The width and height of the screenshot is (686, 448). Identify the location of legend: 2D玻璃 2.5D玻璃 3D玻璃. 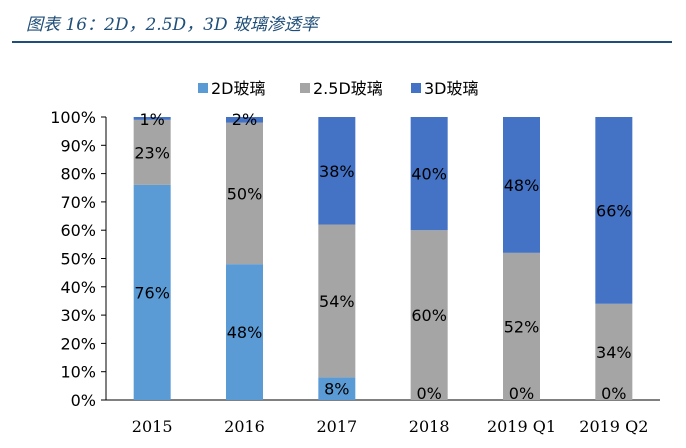
(338, 88).